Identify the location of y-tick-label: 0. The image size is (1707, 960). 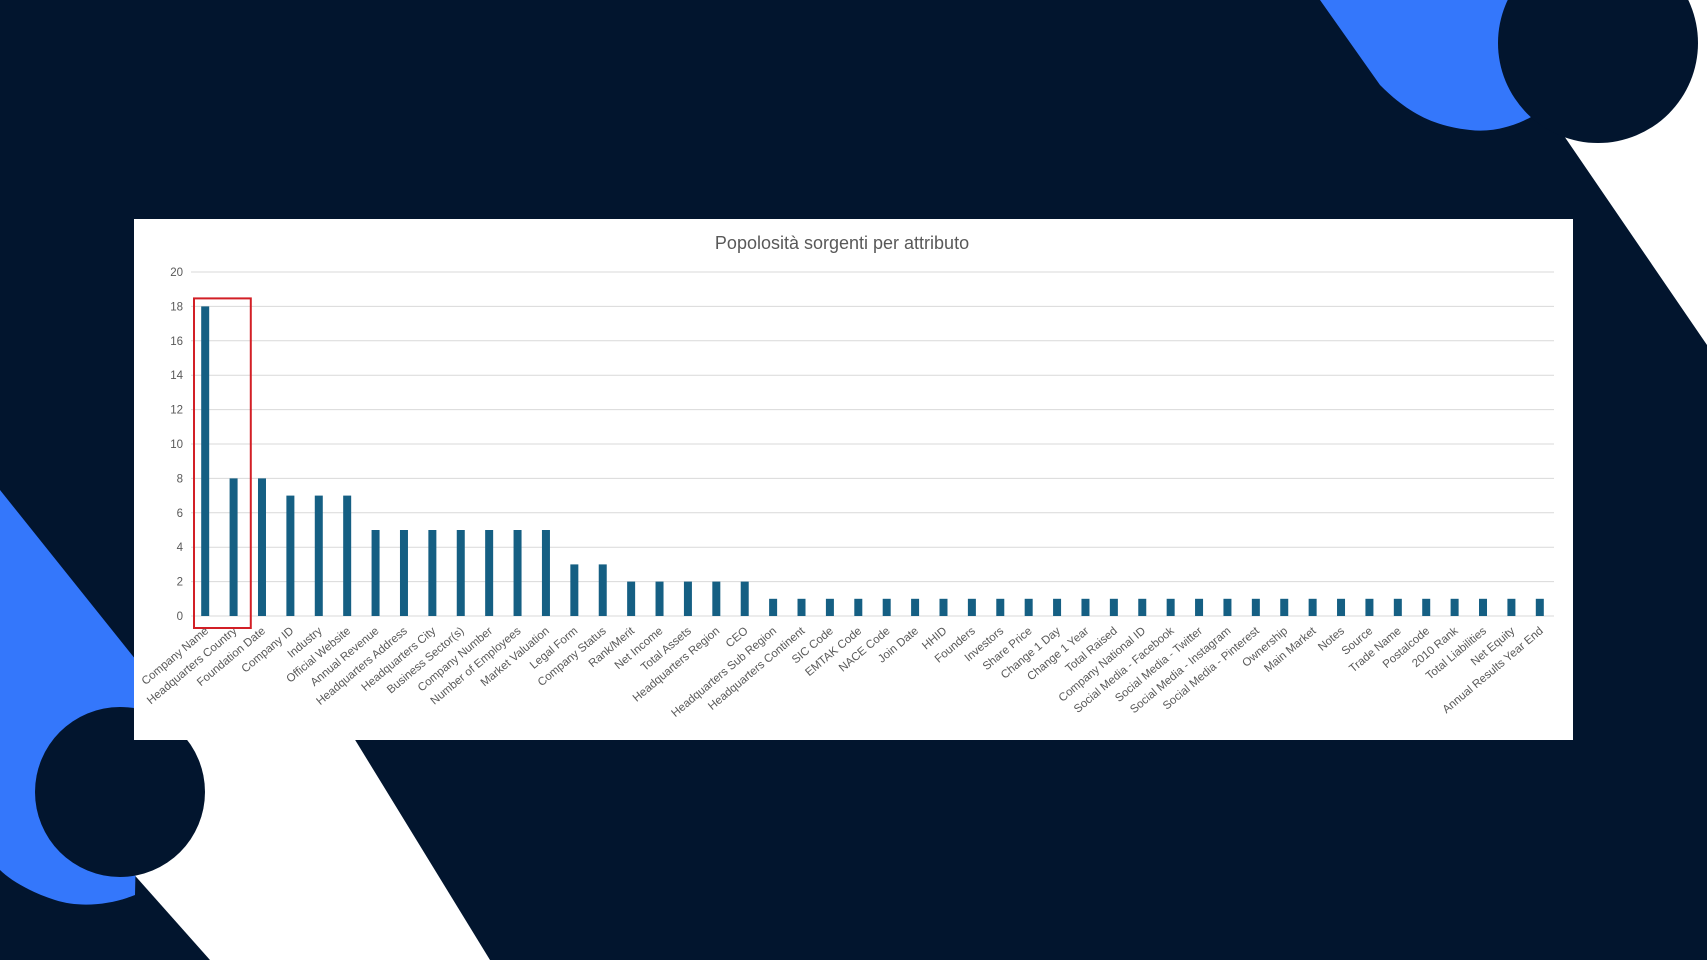
(180, 617).